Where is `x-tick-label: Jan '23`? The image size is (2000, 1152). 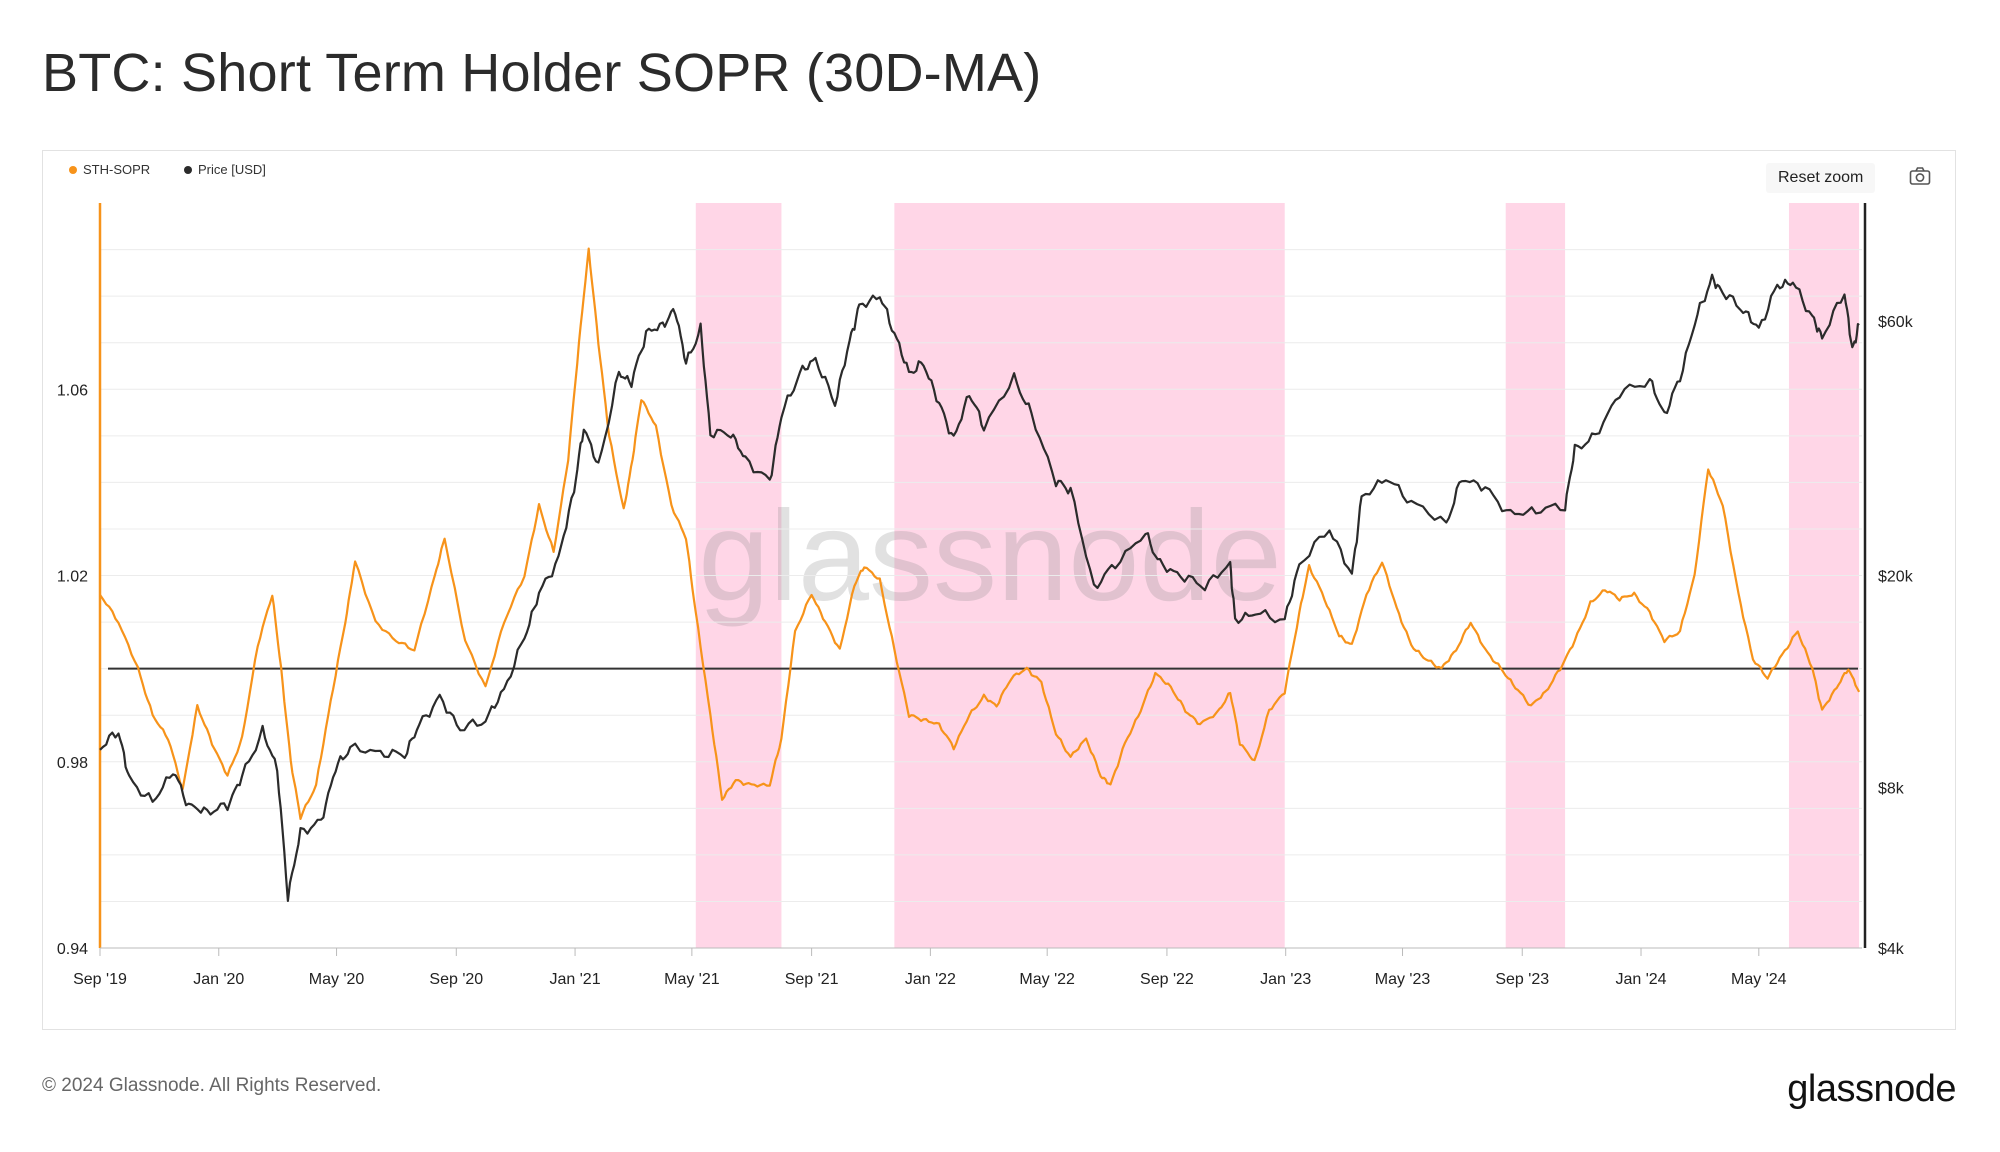 x-tick-label: Jan '23 is located at coordinates (1285, 979).